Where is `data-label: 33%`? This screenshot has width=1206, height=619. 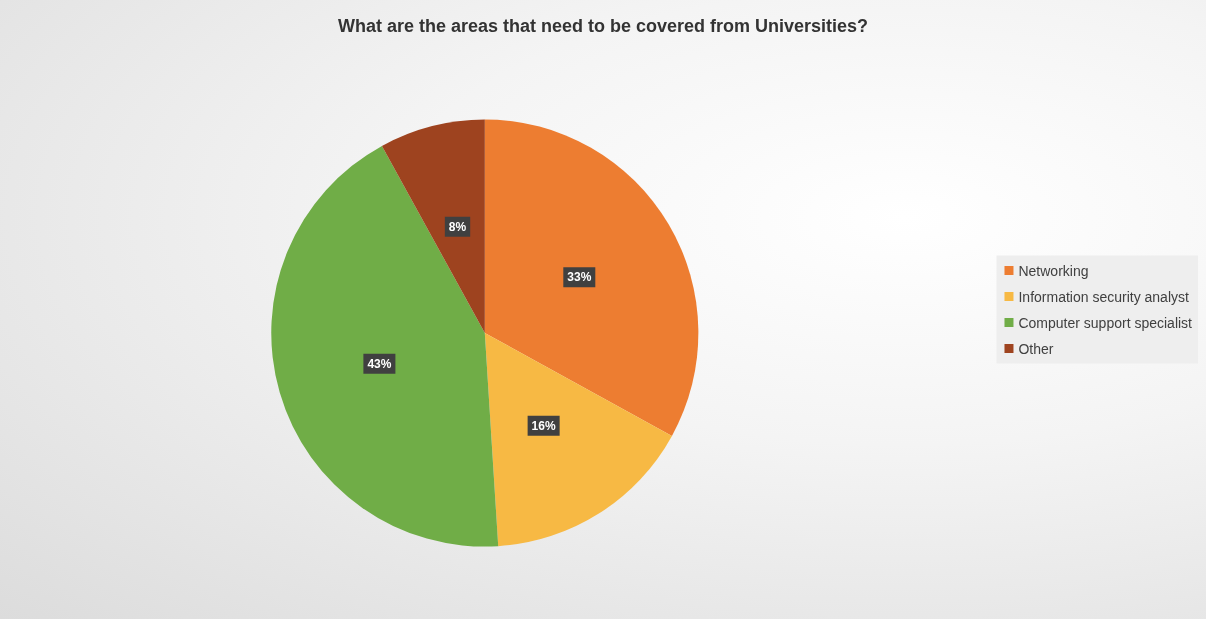
data-label: 33% is located at coordinates (579, 277).